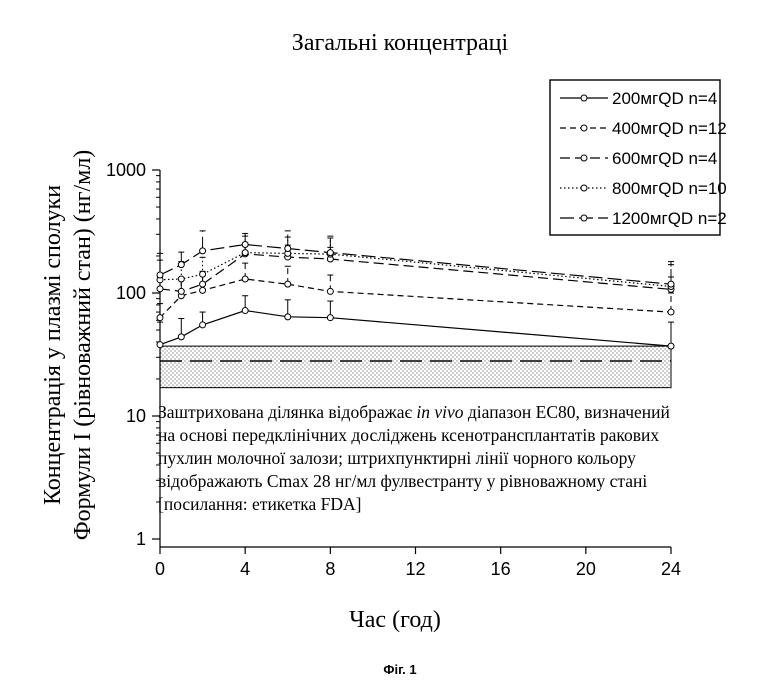 The width and height of the screenshot is (783, 699). What do you see at coordinates (395, 620) in the screenshot?
I see `x-axis-label: Час (год)` at bounding box center [395, 620].